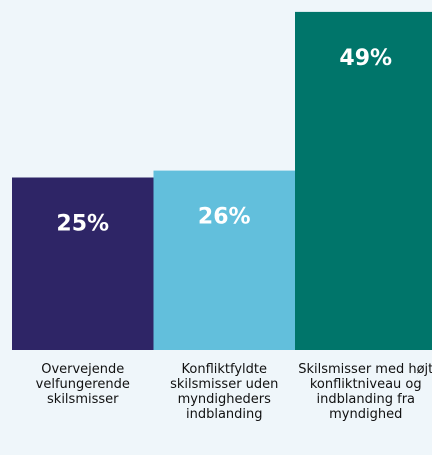 This screenshot has height=455, width=432. What do you see at coordinates (365, 58) in the screenshot?
I see `value-label: 49%` at bounding box center [365, 58].